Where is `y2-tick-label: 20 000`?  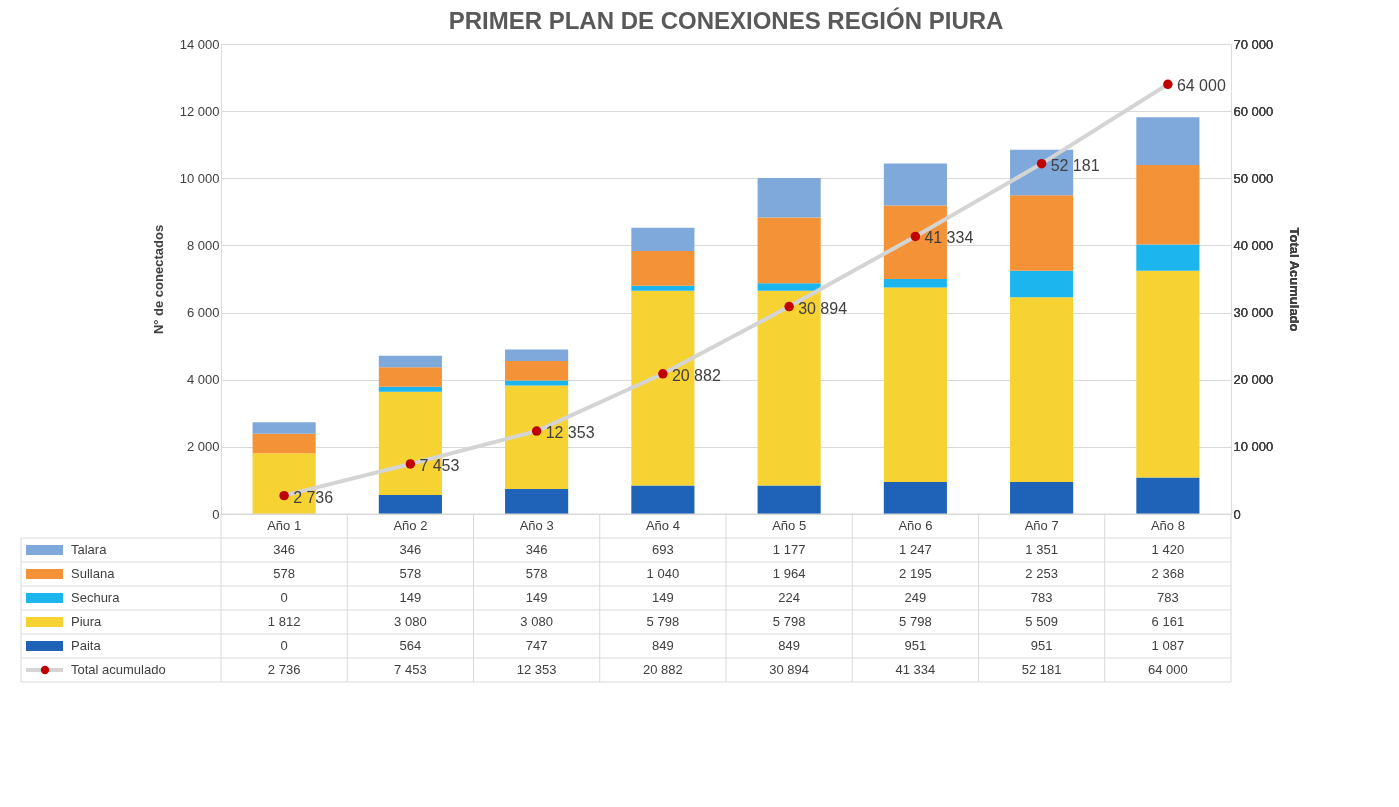 y2-tick-label: 20 000 is located at coordinates (1253, 380).